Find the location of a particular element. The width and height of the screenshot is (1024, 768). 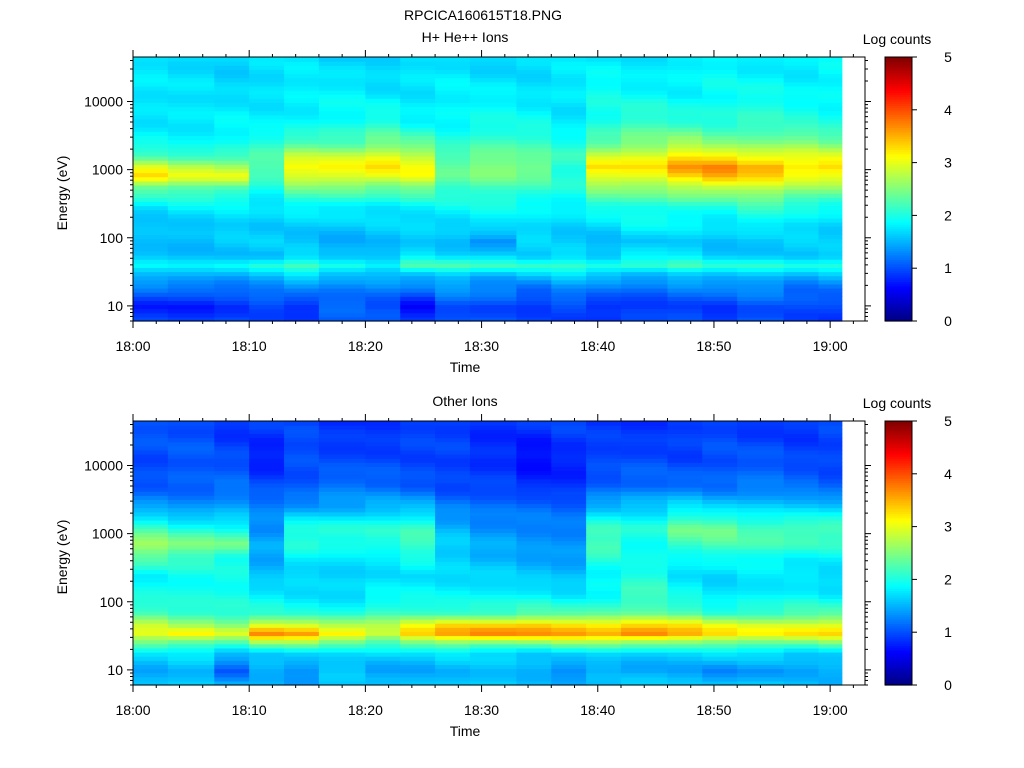

colorbar-tick-label: 5 is located at coordinates (948, 421).